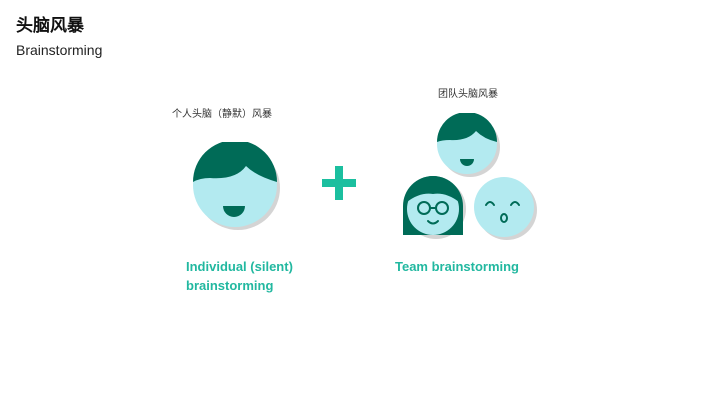  I want to click on team-top-mouth, so click(467, 162).